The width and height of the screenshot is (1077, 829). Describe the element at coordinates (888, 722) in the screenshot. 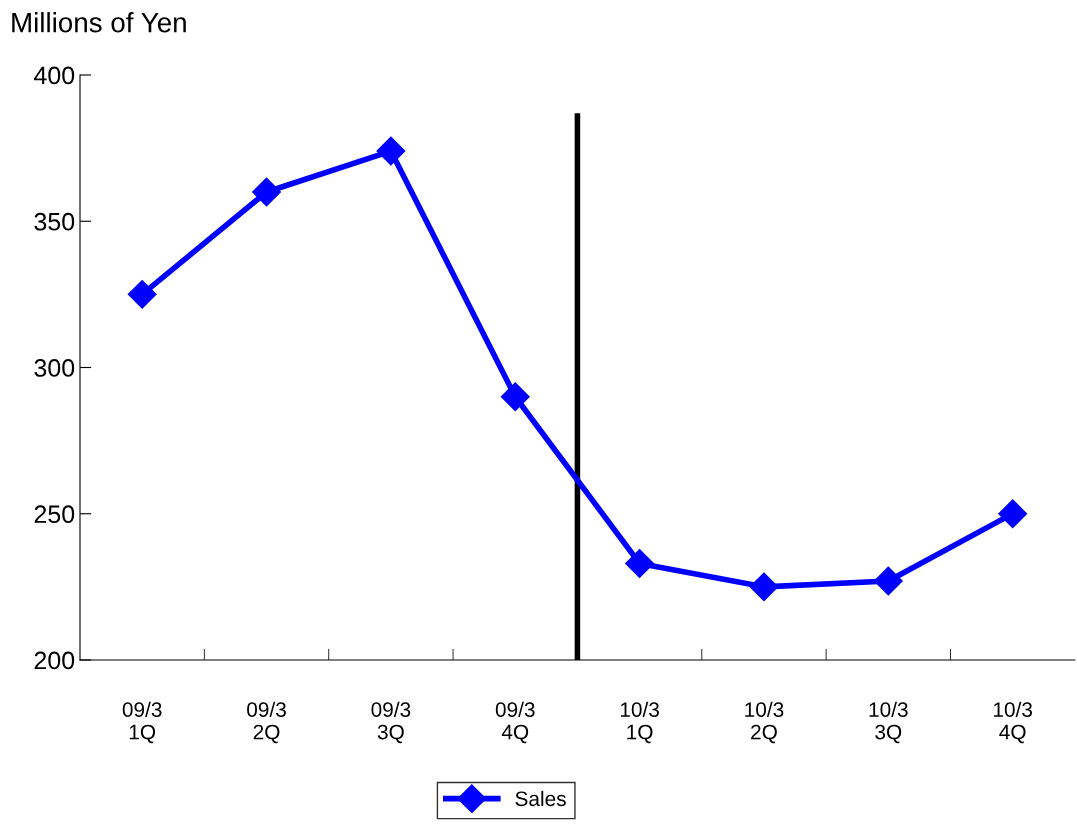

I see `x-tick-label: 10/3 3Q` at that location.